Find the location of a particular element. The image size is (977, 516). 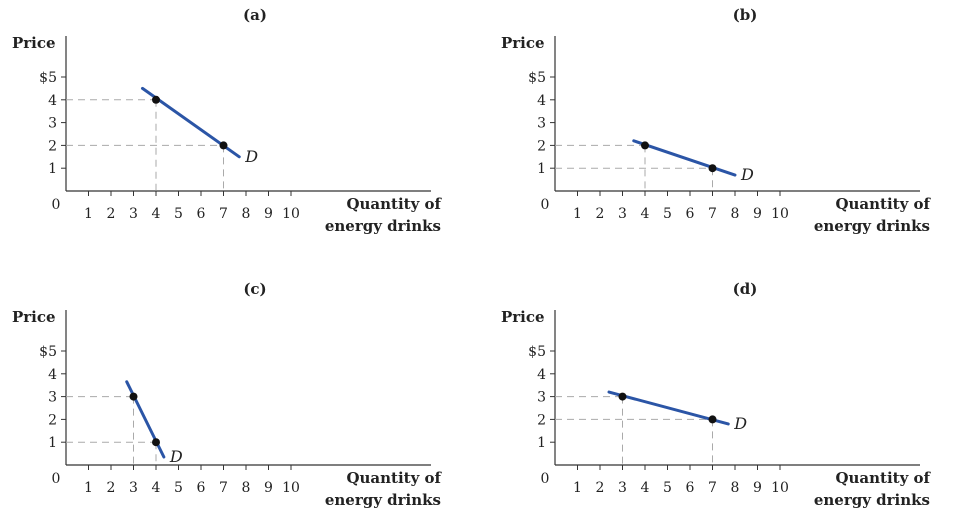

panel-title: (d) is located at coordinates (745, 289).